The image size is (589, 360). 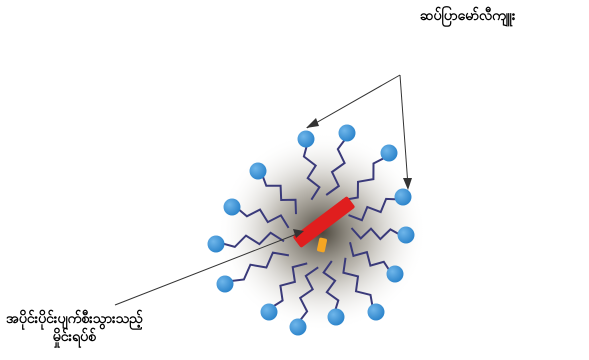 I want to click on broken-fragment-red, so click(x=324, y=222).